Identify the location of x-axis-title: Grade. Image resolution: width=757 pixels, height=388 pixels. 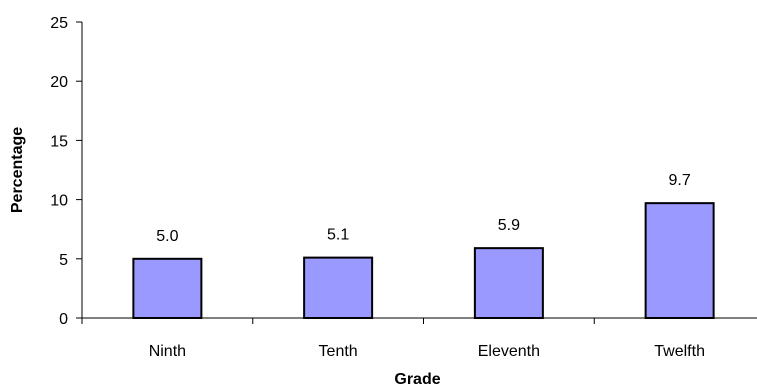
(417, 379).